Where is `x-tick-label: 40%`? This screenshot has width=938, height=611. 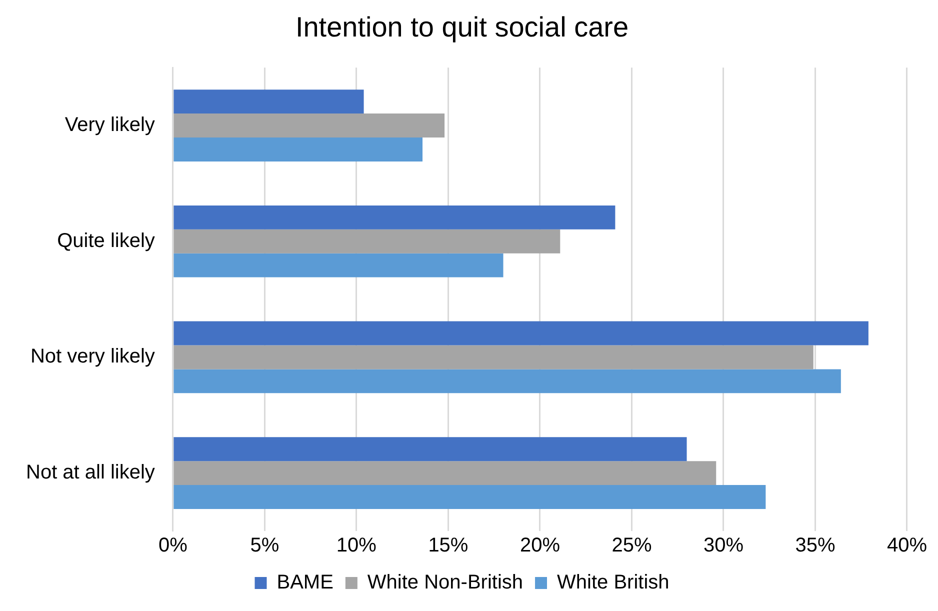 x-tick-label: 40% is located at coordinates (907, 545).